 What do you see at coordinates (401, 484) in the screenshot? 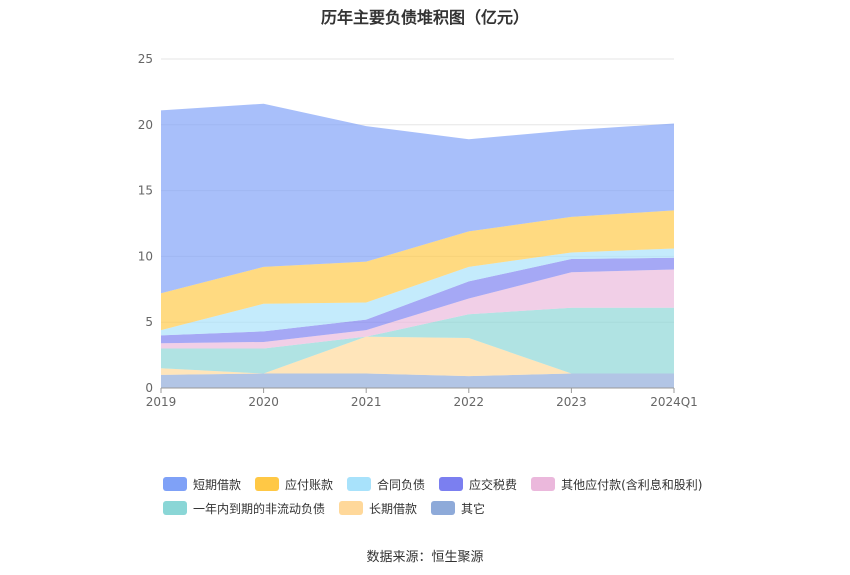
I see `legend-label-contract-liabilities: 合同负债` at bounding box center [401, 484].